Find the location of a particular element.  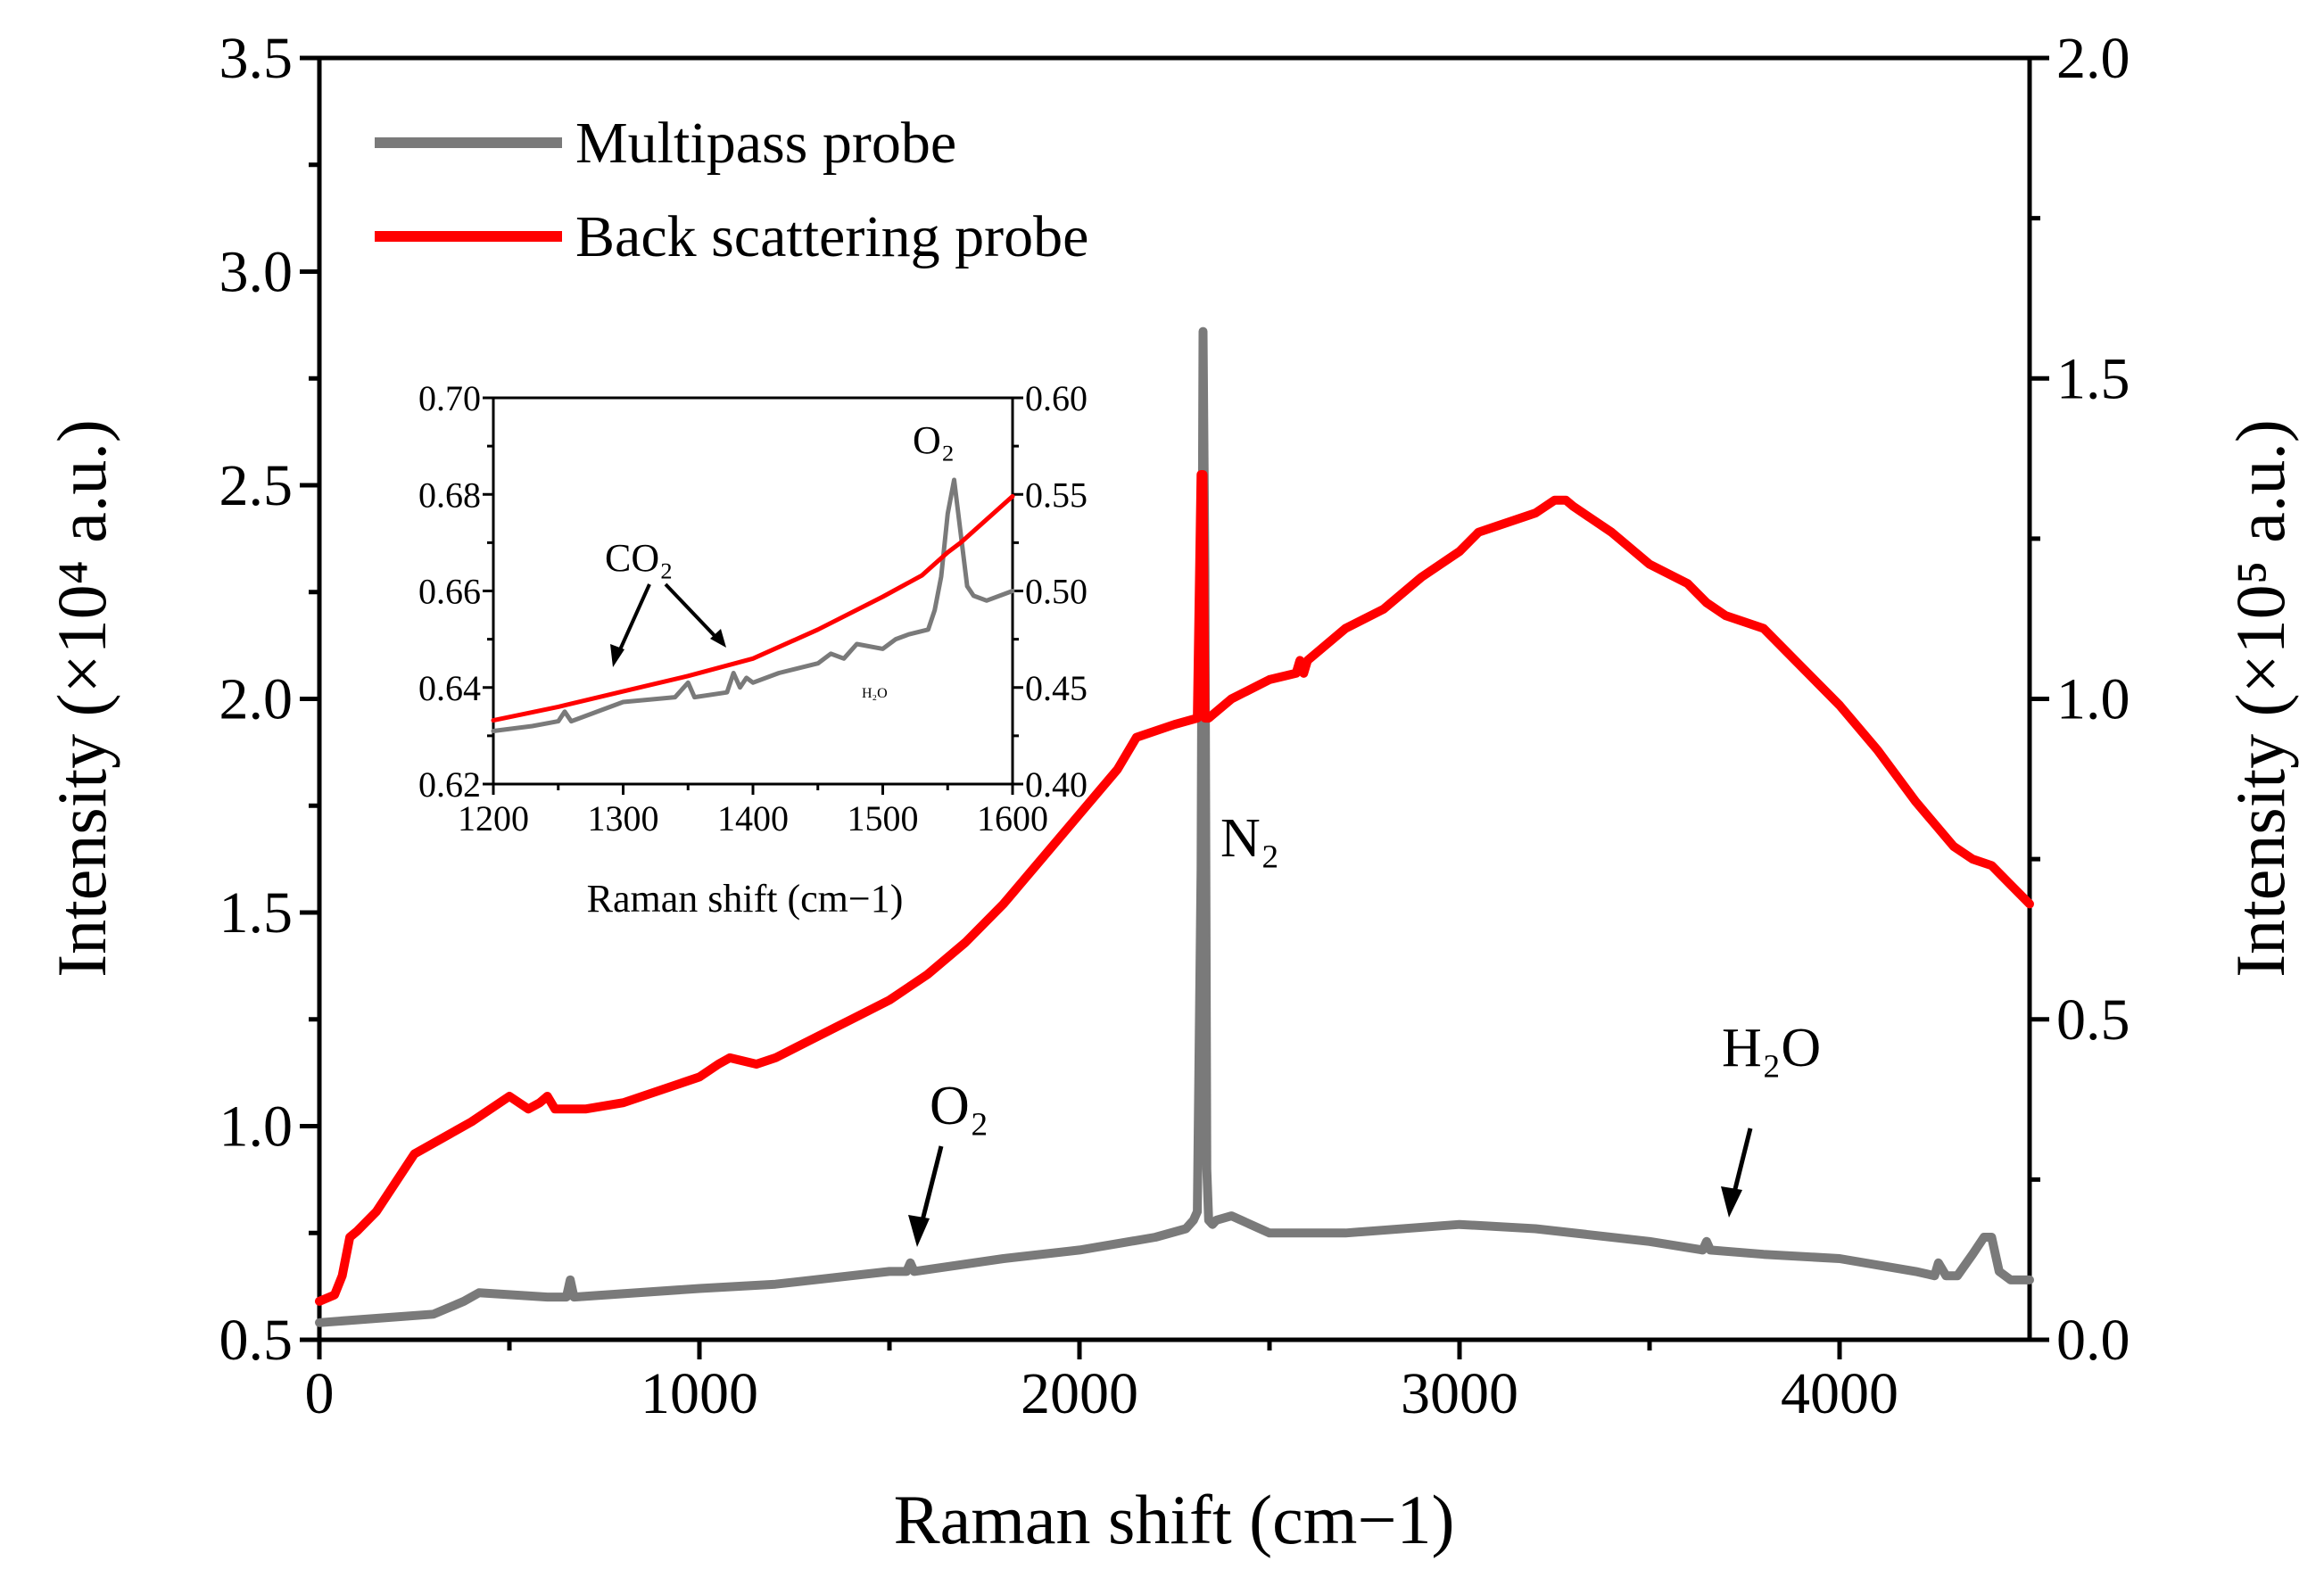

arrowhead-o2 is located at coordinates (919, 1231).